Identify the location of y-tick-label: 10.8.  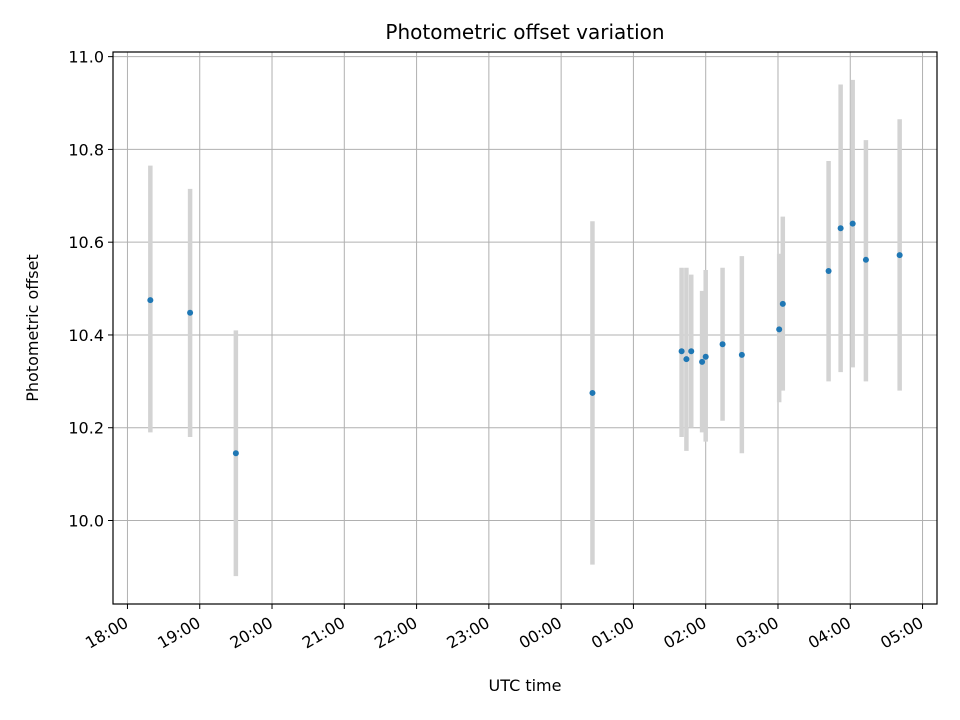
(86, 149).